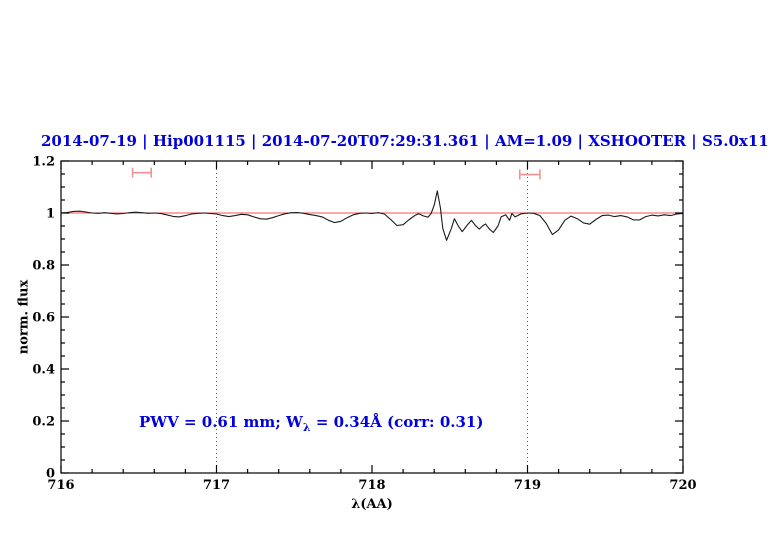 This screenshot has width=782, height=542. I want to click on y-tick-label: 1, so click(50, 214).